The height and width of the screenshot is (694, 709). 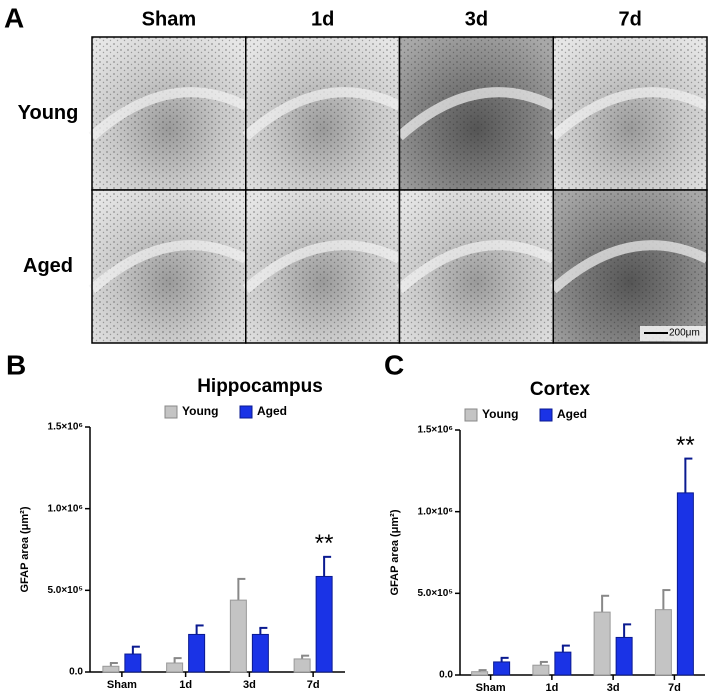 What do you see at coordinates (16, 364) in the screenshot?
I see `panel-label: B` at bounding box center [16, 364].